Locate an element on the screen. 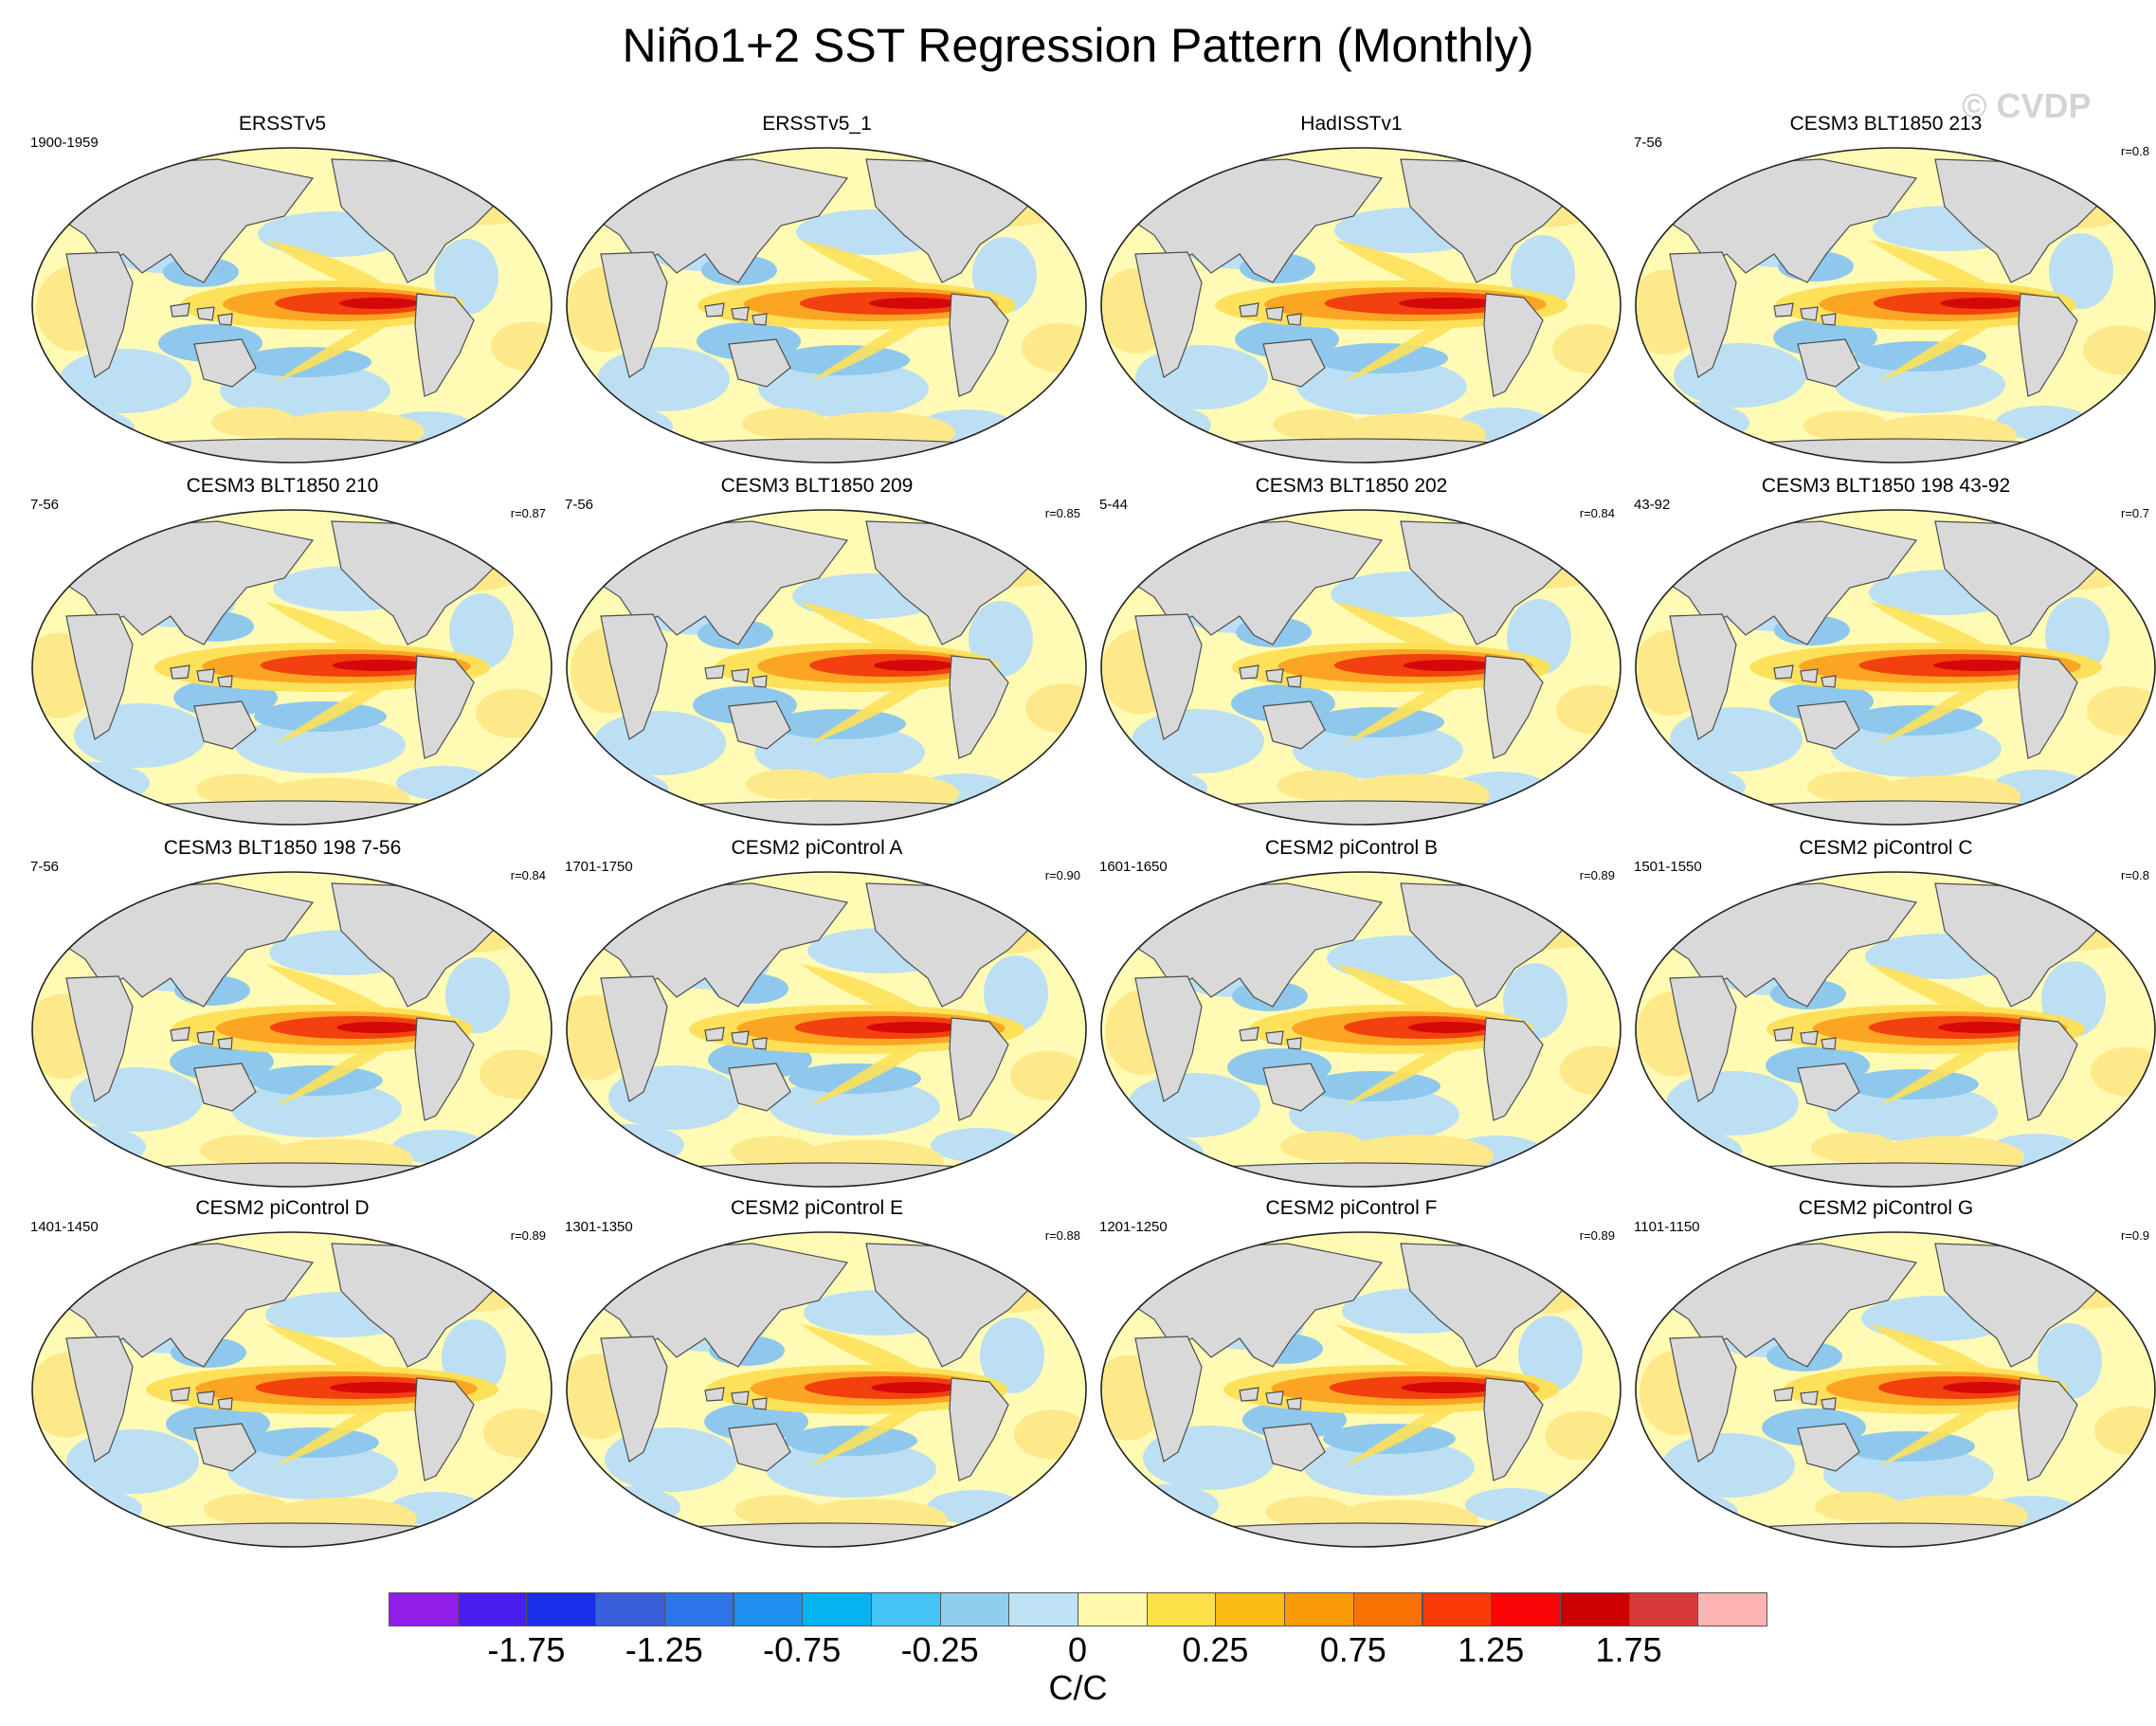  panel-title: CESM3 BLT1850 210 is located at coordinates (282, 486).